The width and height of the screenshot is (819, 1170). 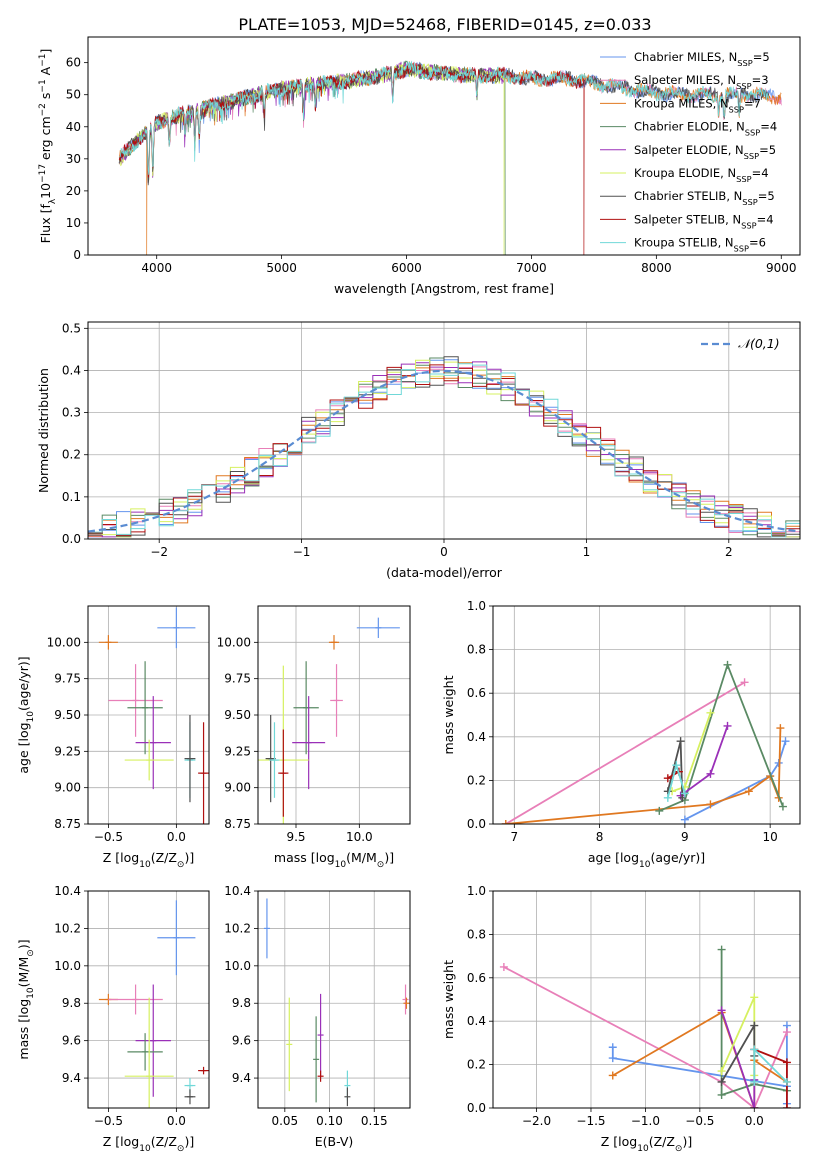 What do you see at coordinates (625, 752) in the screenshot?
I see `weight-line` at bounding box center [625, 752].